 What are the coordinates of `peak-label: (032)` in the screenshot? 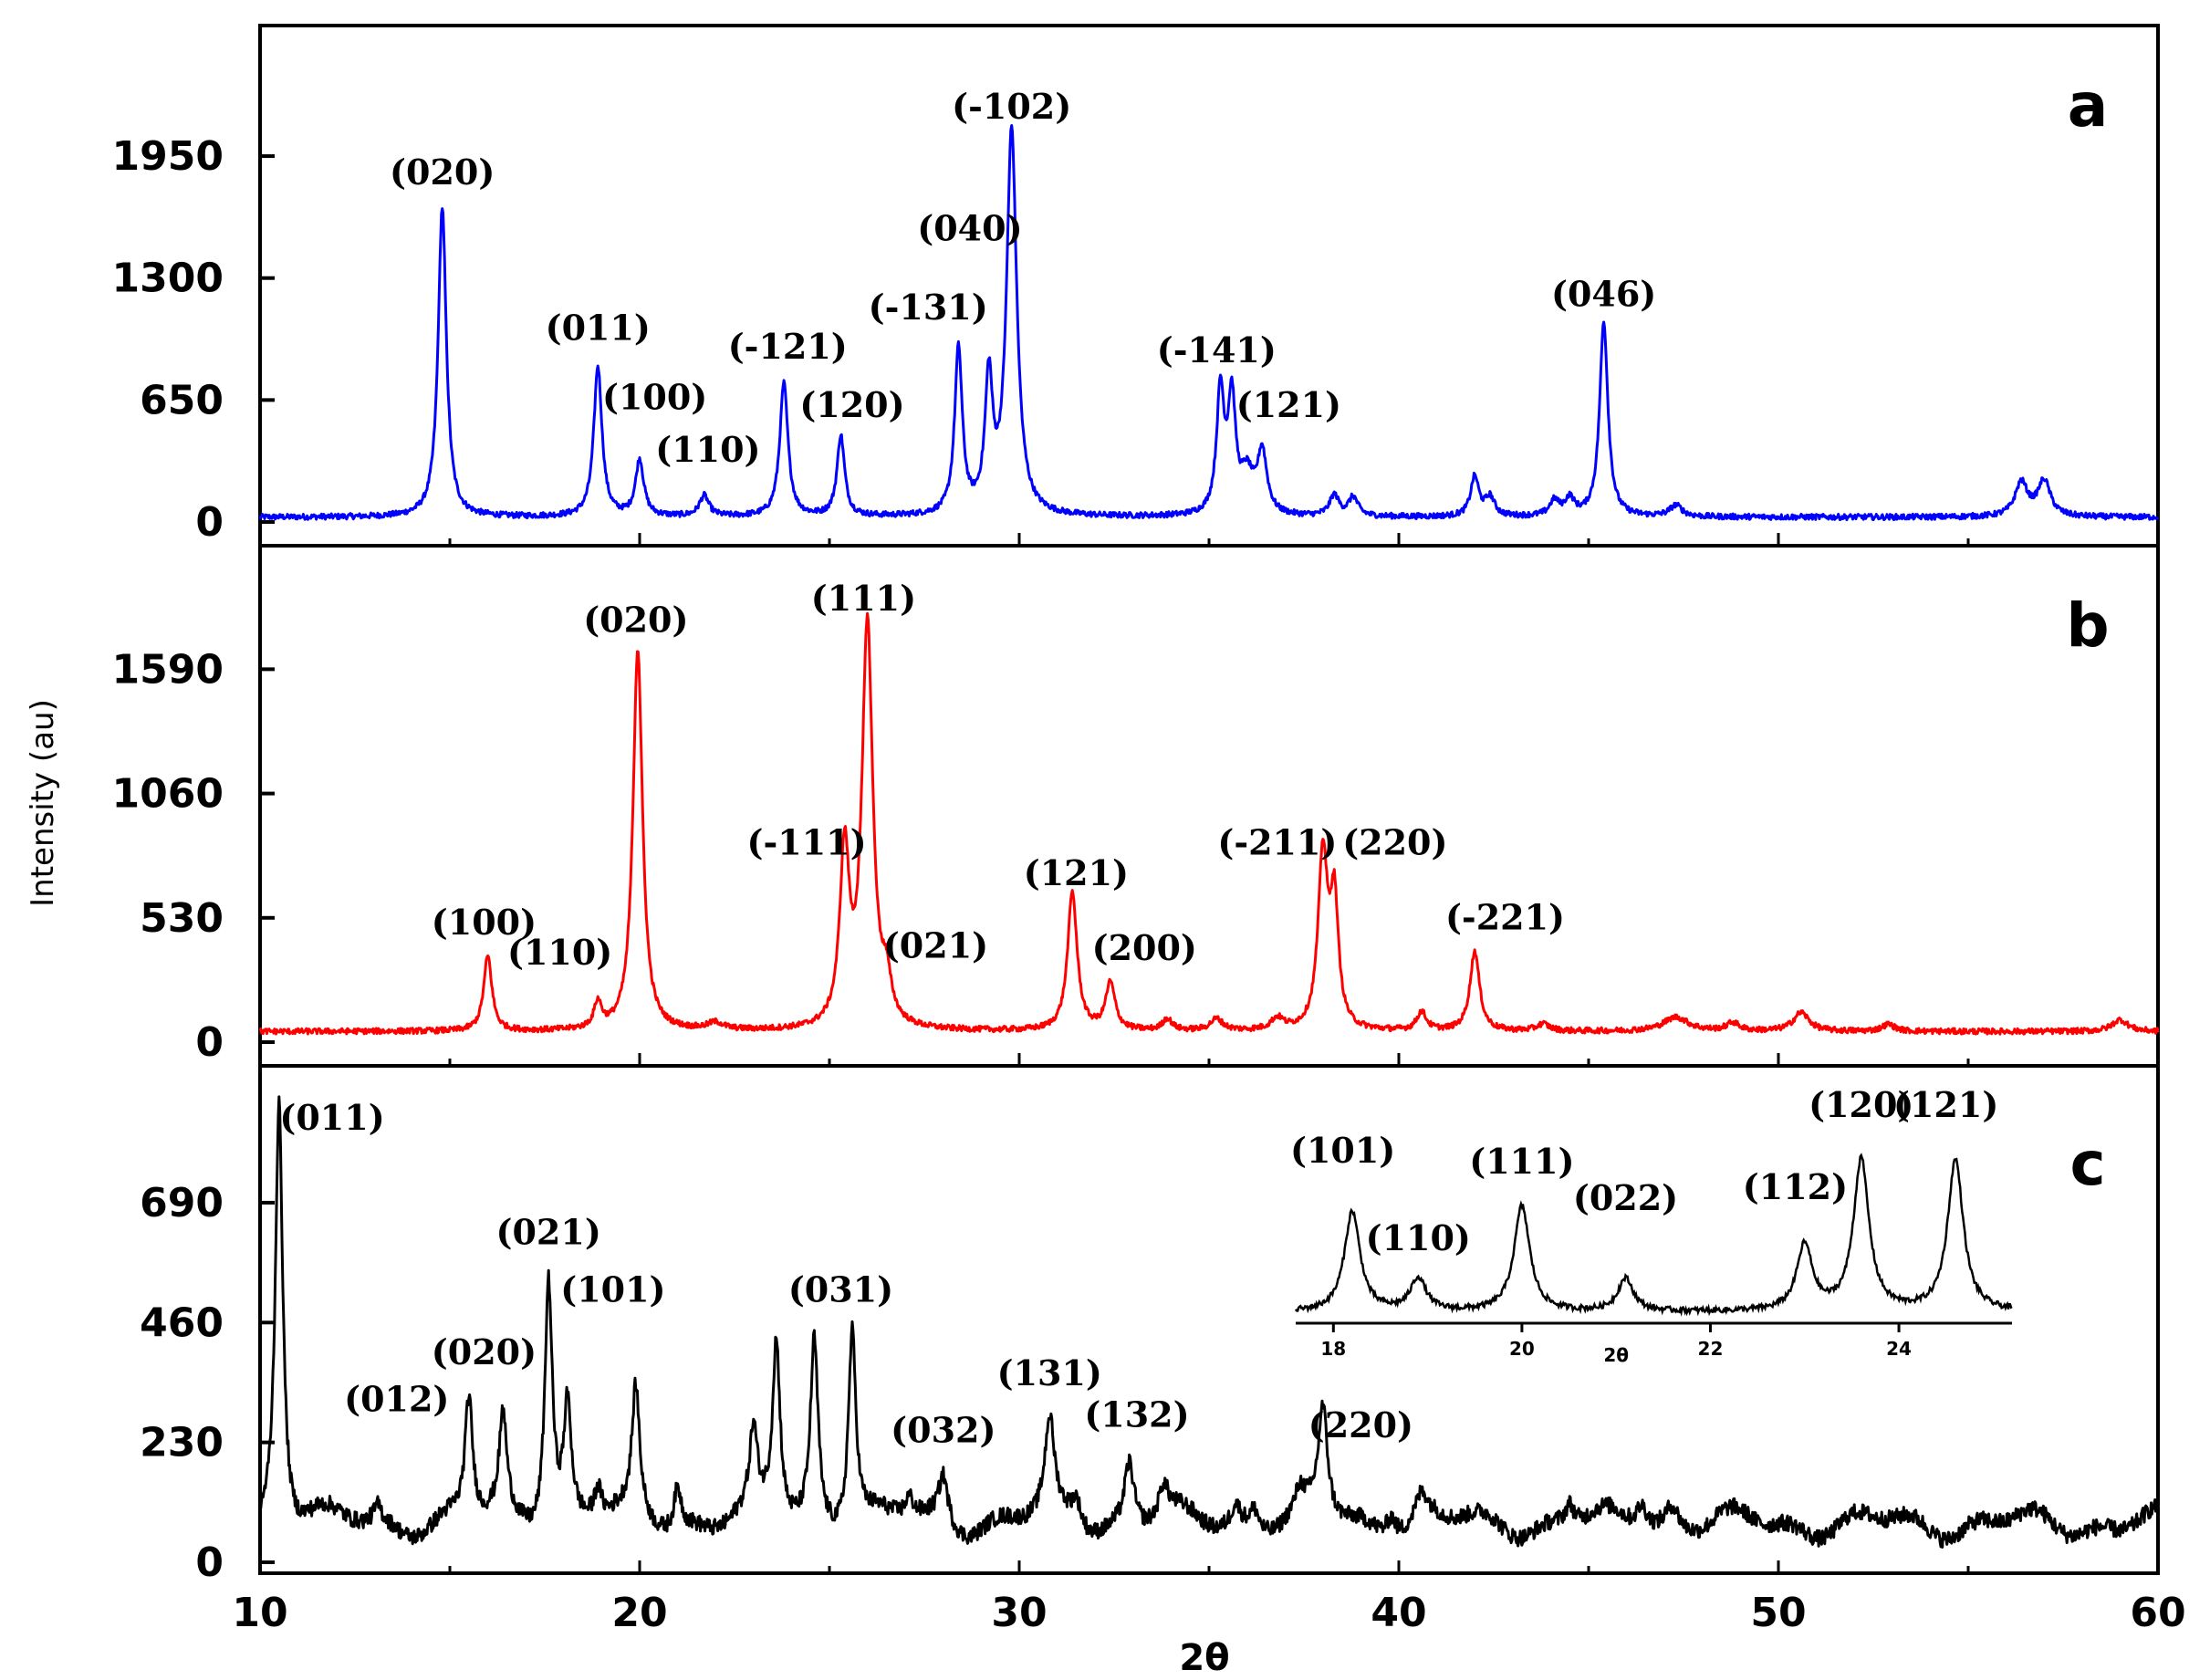 It's located at (944, 1430).